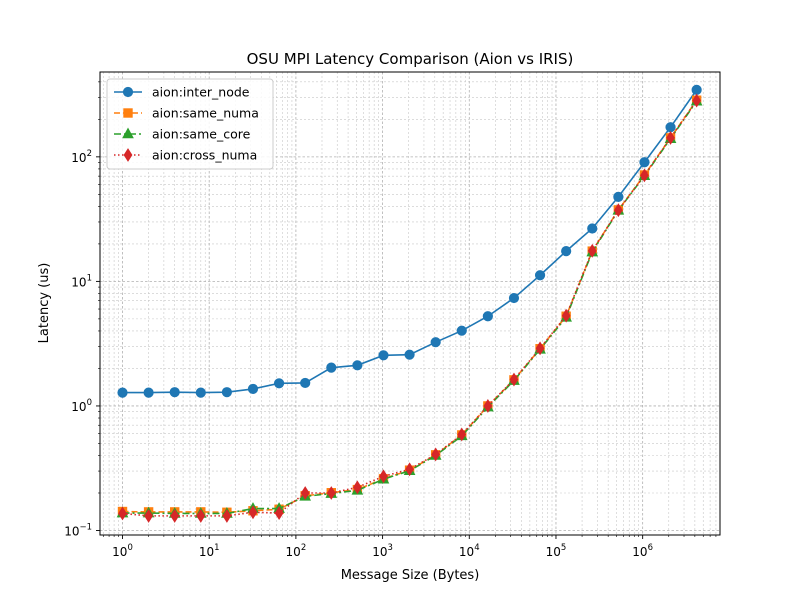 This screenshot has width=800, height=605. Describe the element at coordinates (201, 92) in the screenshot. I see `legend-label: aion:inter_node` at that location.